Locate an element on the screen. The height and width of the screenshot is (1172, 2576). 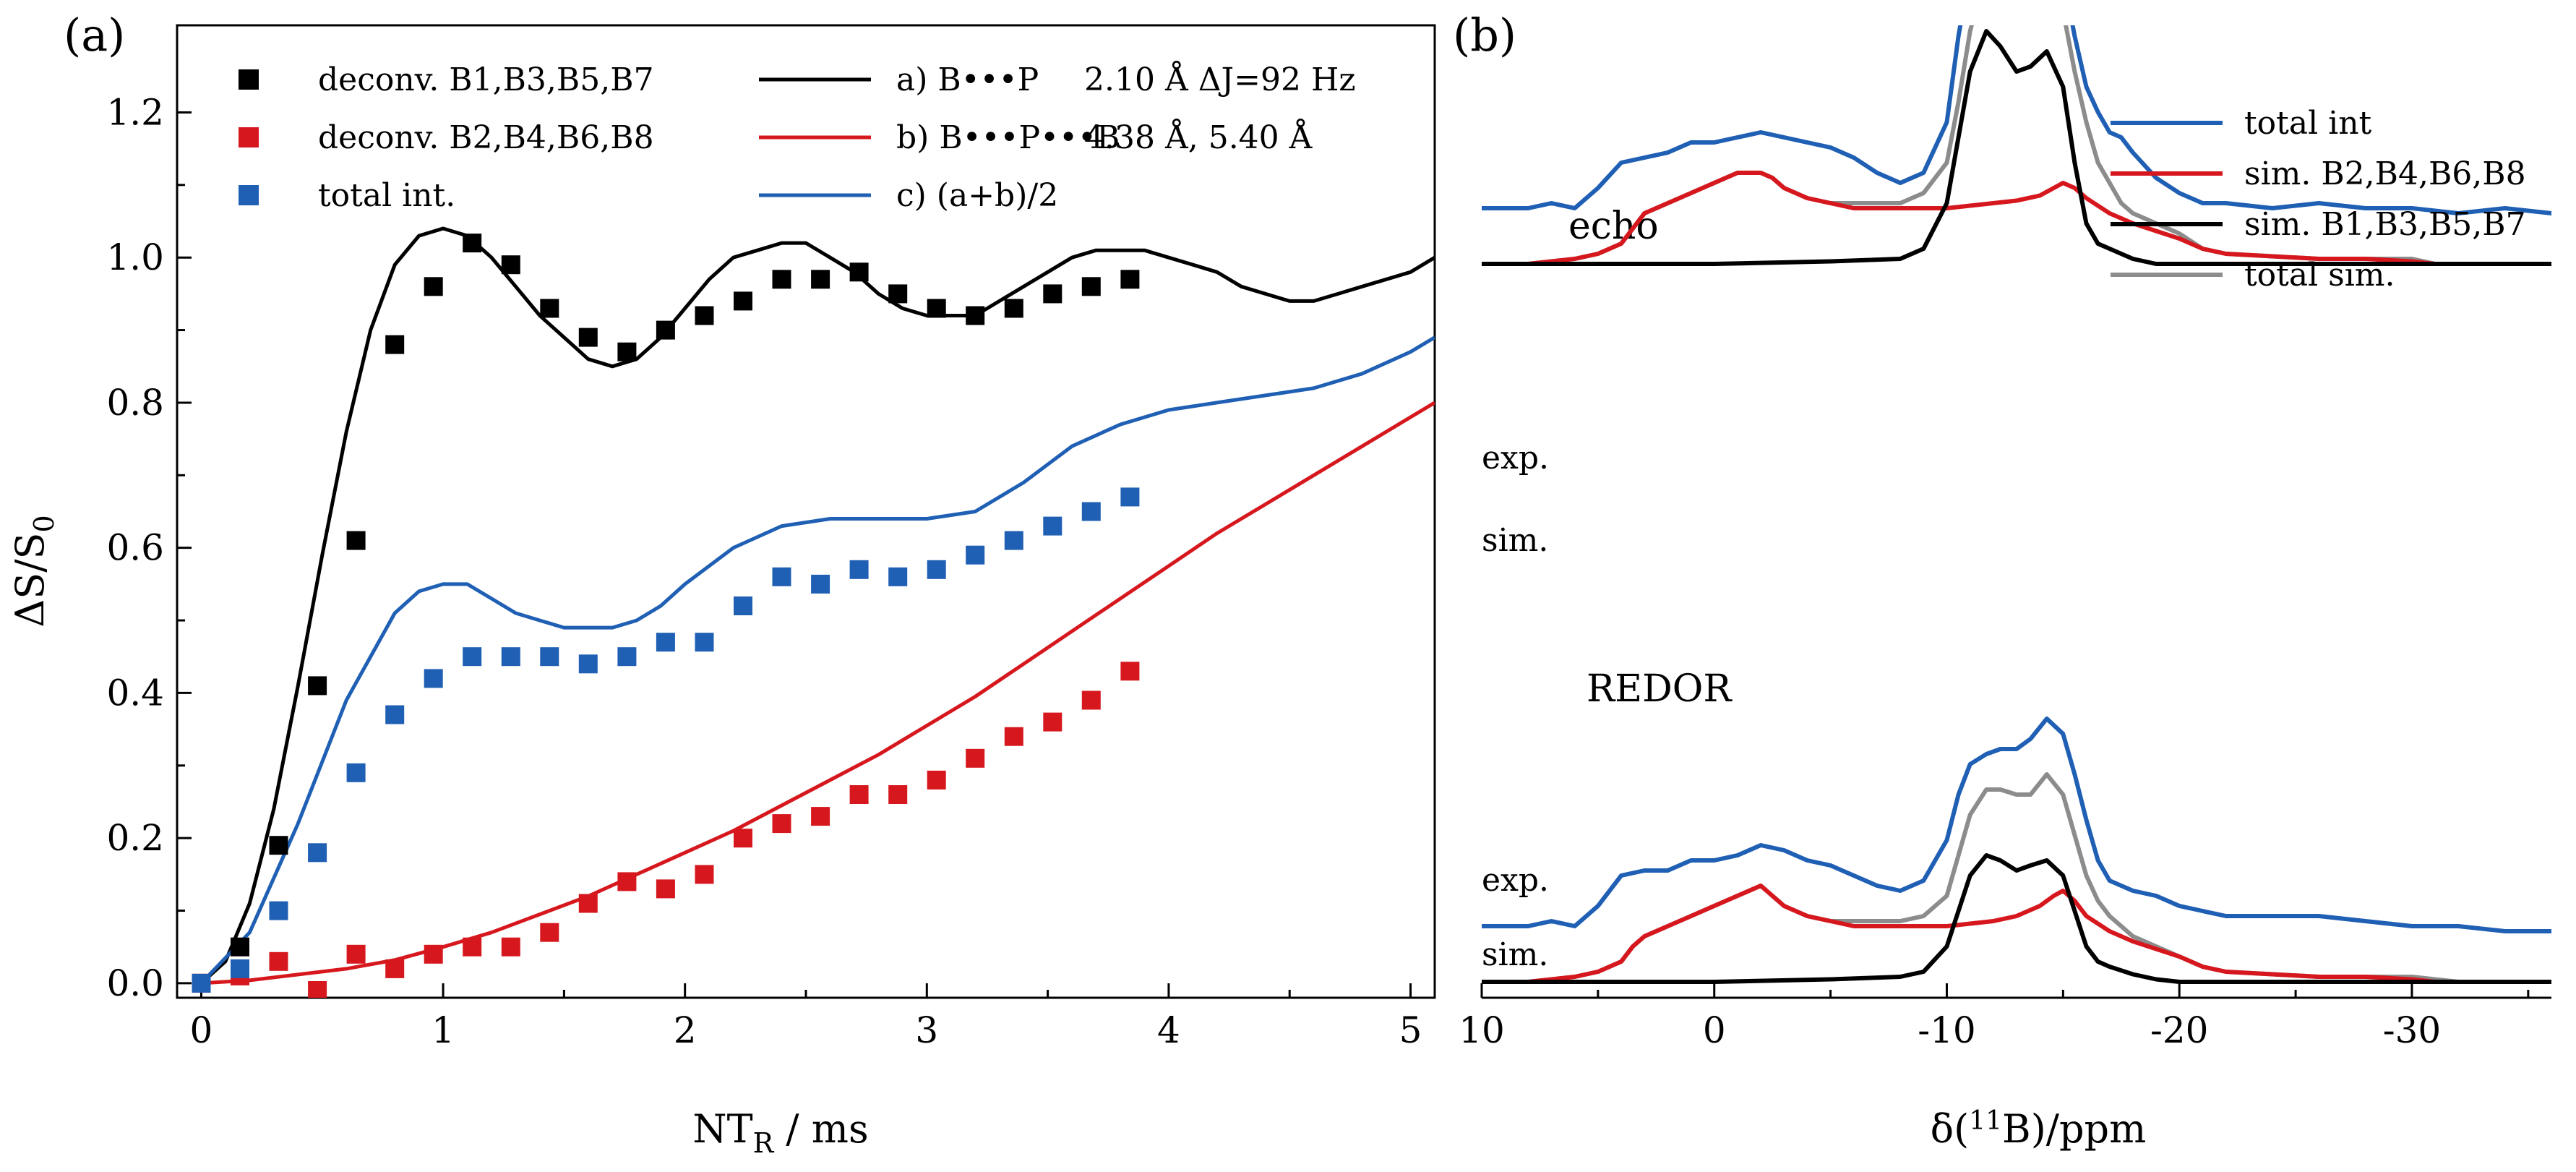
spectrum-echo-sim-b2-b4-b6-b8 is located at coordinates (2017, 218).